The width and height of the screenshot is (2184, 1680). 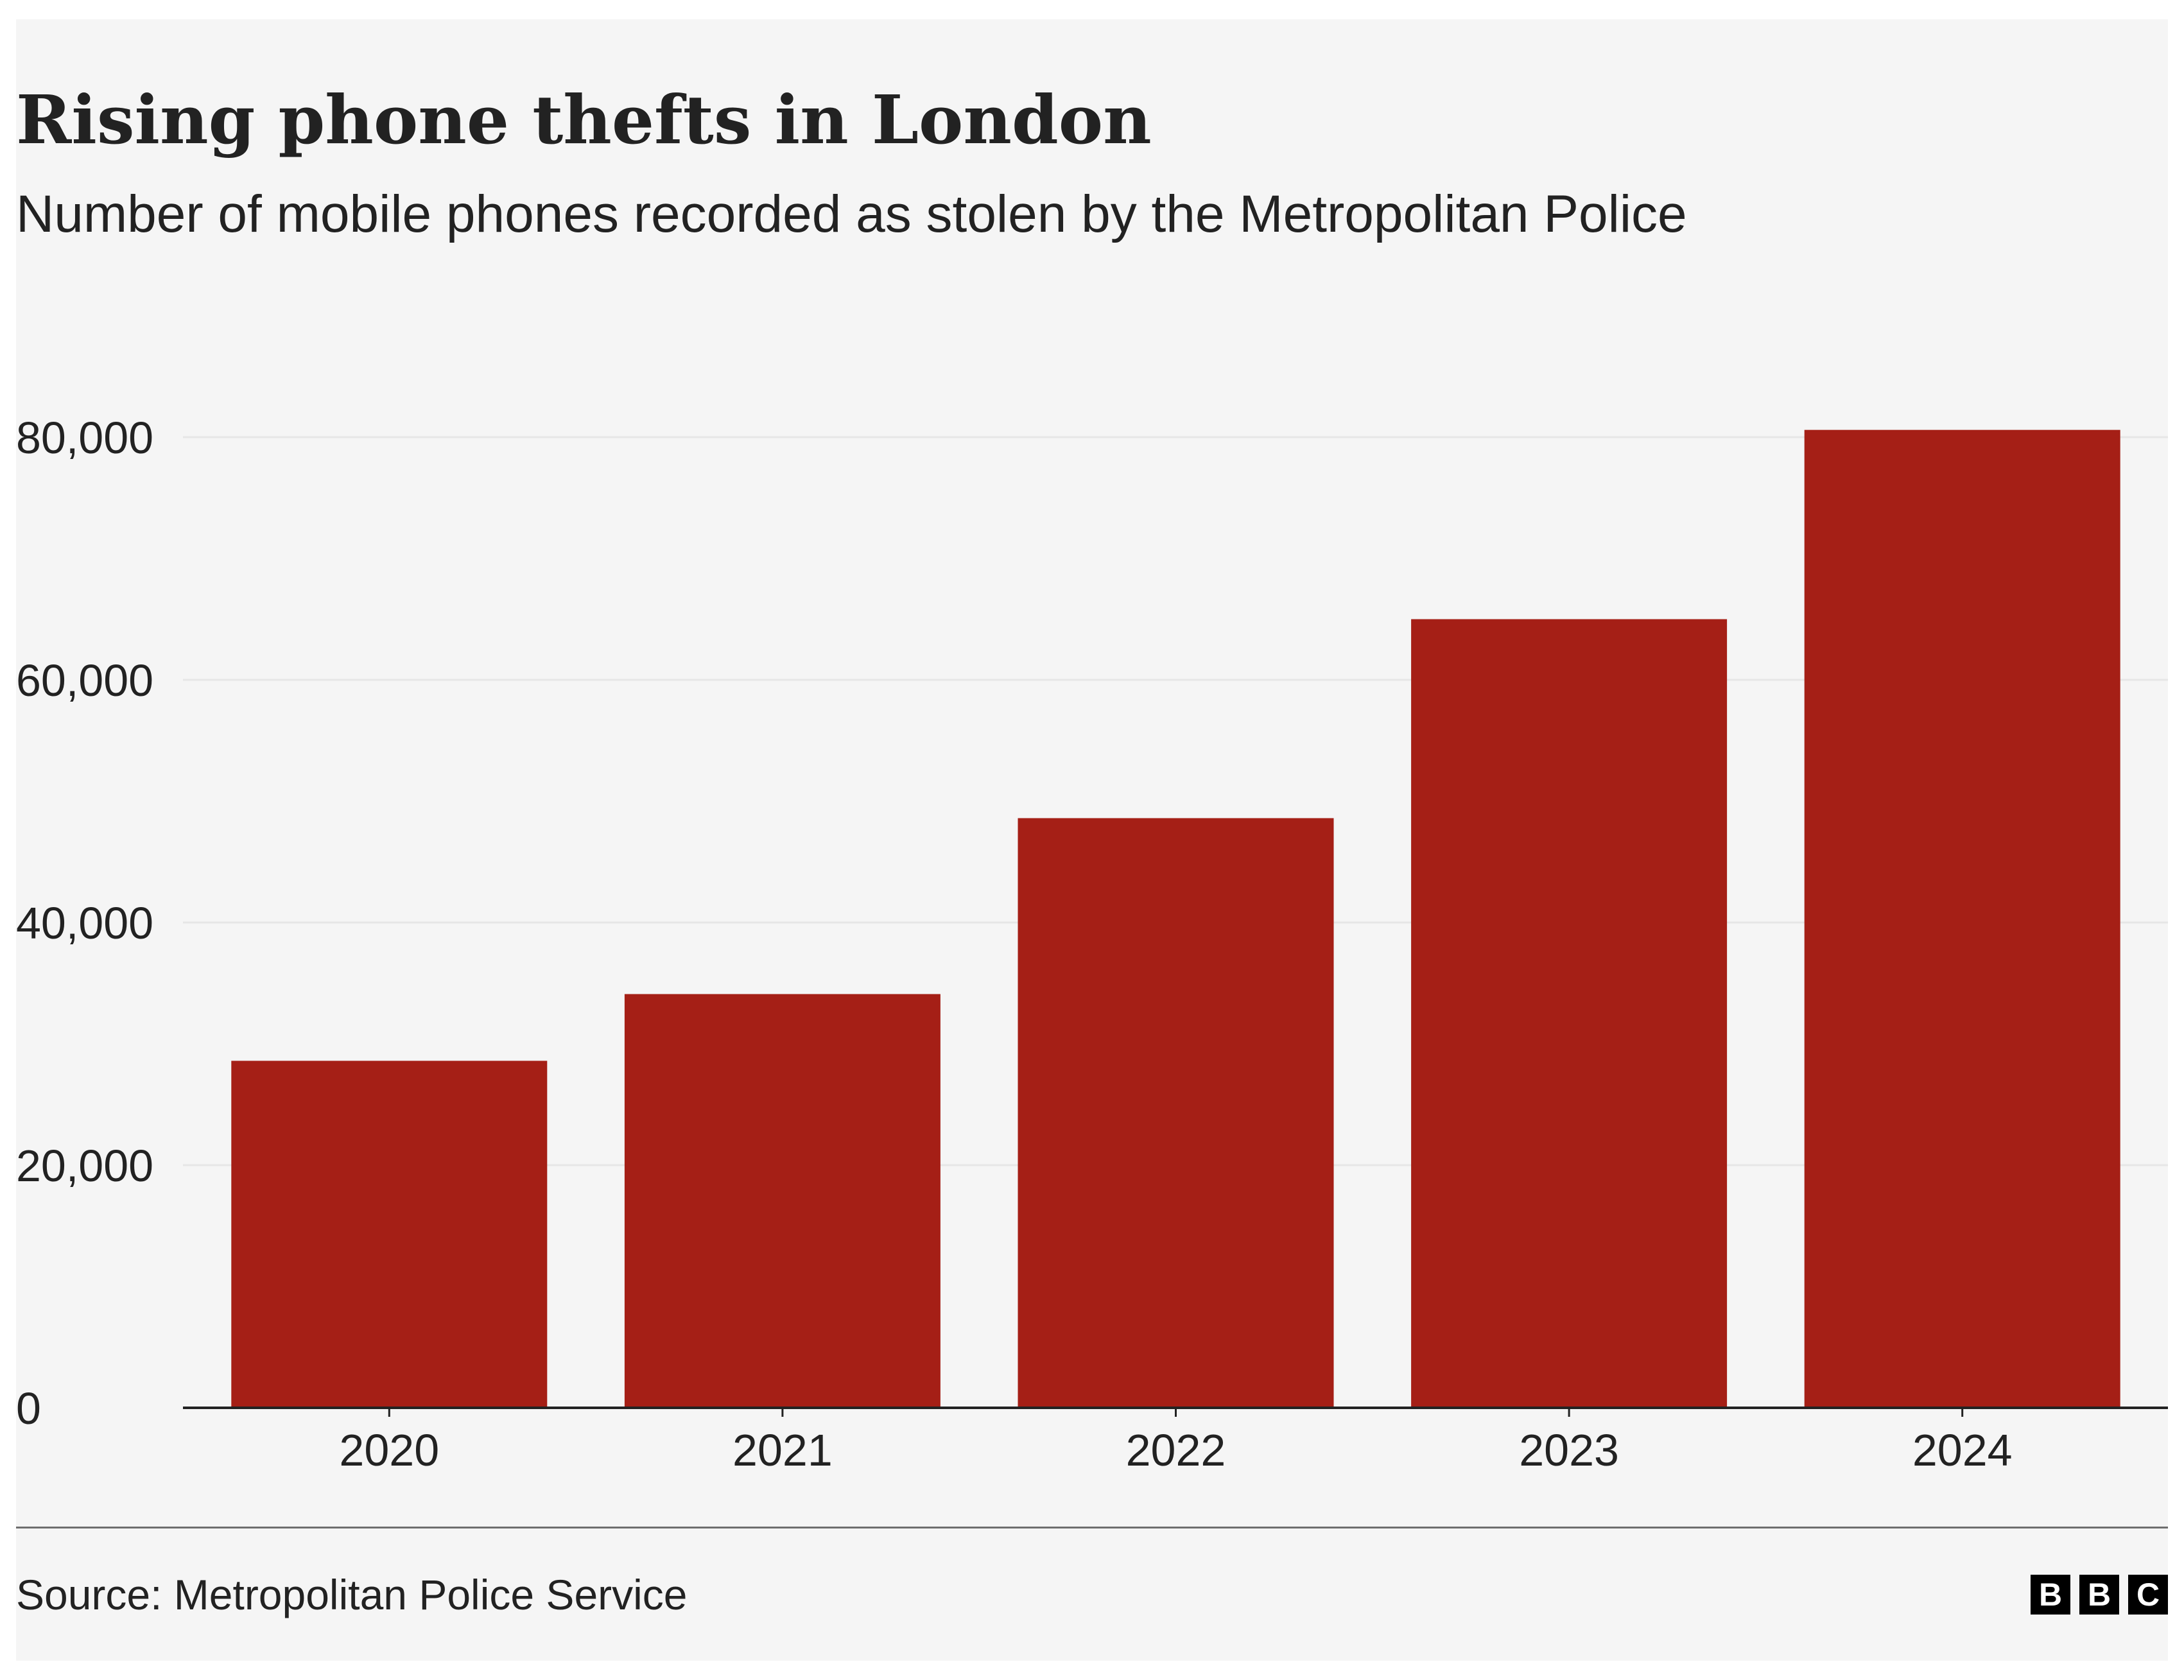 I want to click on bar-2023, so click(x=1569, y=1013).